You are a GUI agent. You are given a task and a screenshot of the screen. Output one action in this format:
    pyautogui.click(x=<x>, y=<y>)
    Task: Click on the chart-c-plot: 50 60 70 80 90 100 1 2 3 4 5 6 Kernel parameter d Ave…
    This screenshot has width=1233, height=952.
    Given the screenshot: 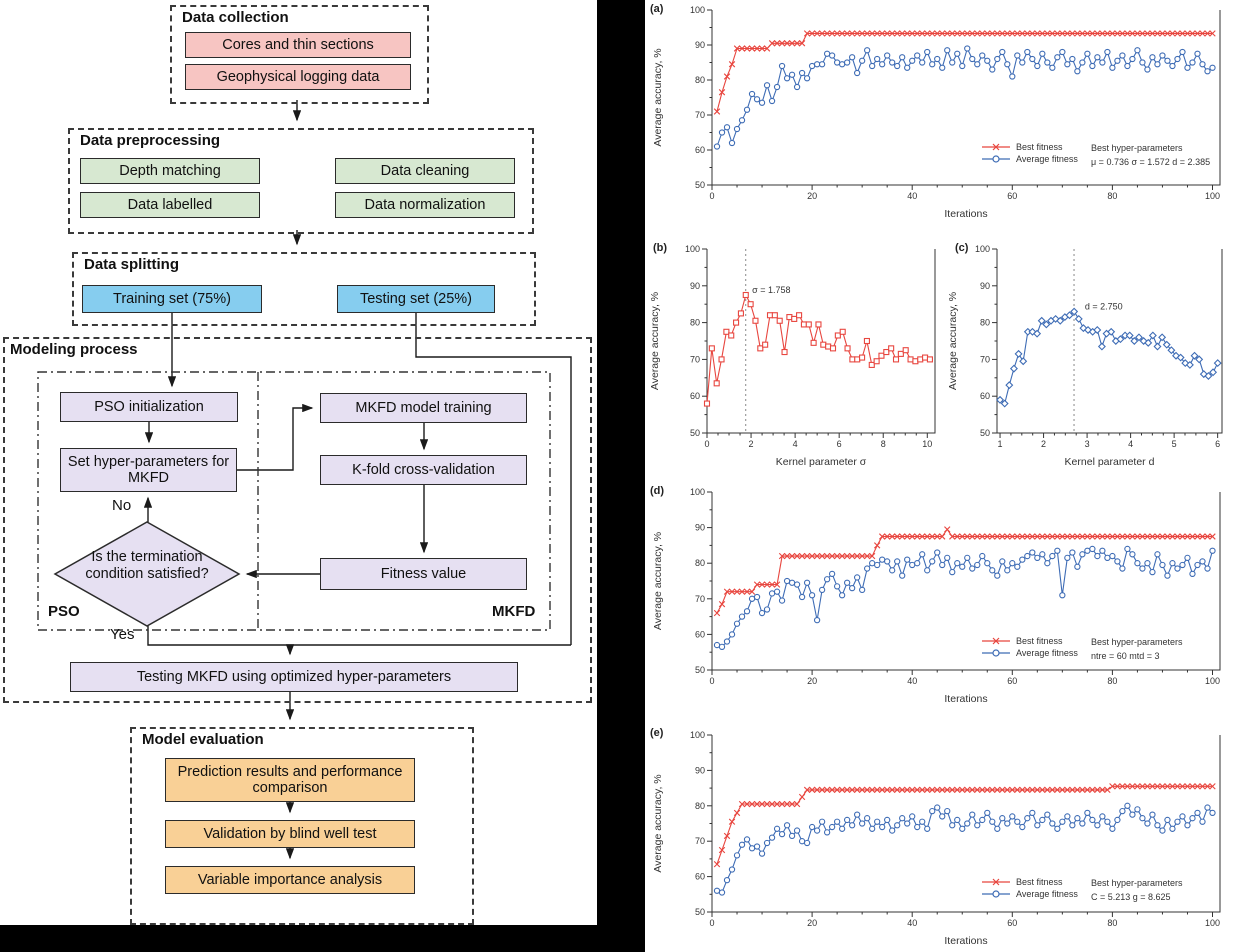 What is the action you would take?
    pyautogui.click(x=1085, y=356)
    